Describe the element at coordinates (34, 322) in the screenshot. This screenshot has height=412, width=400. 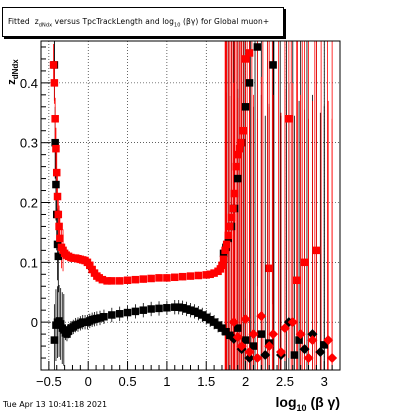
I see `y-tick-label: 0` at that location.